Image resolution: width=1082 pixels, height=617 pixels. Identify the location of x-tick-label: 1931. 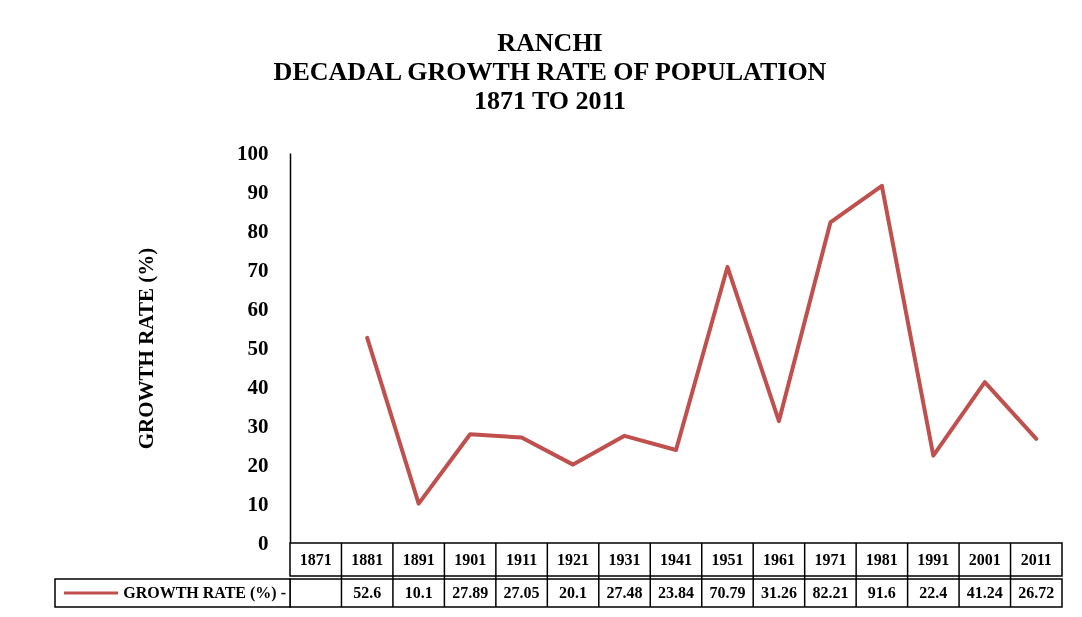
(624, 559).